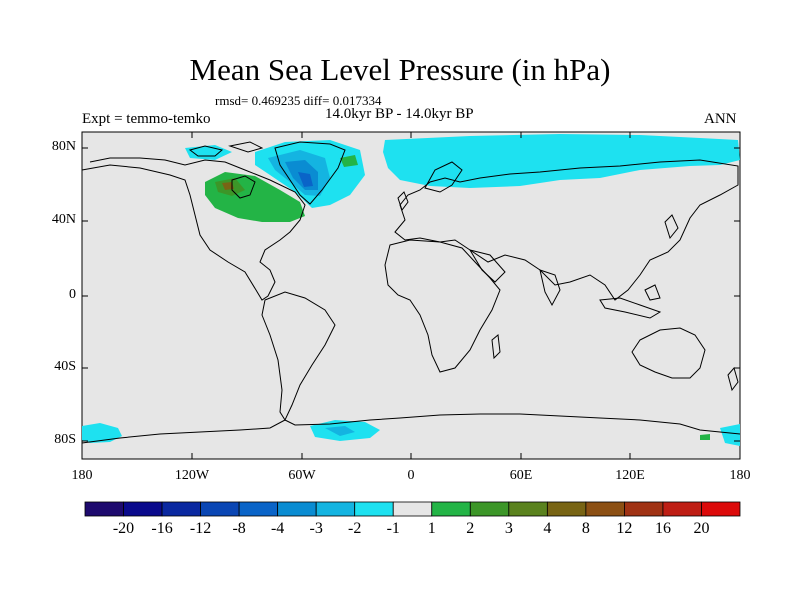 Image resolution: width=800 pixels, height=600 pixels. Describe the element at coordinates (277, 528) in the screenshot. I see `colorbar-label-4: -4` at that location.